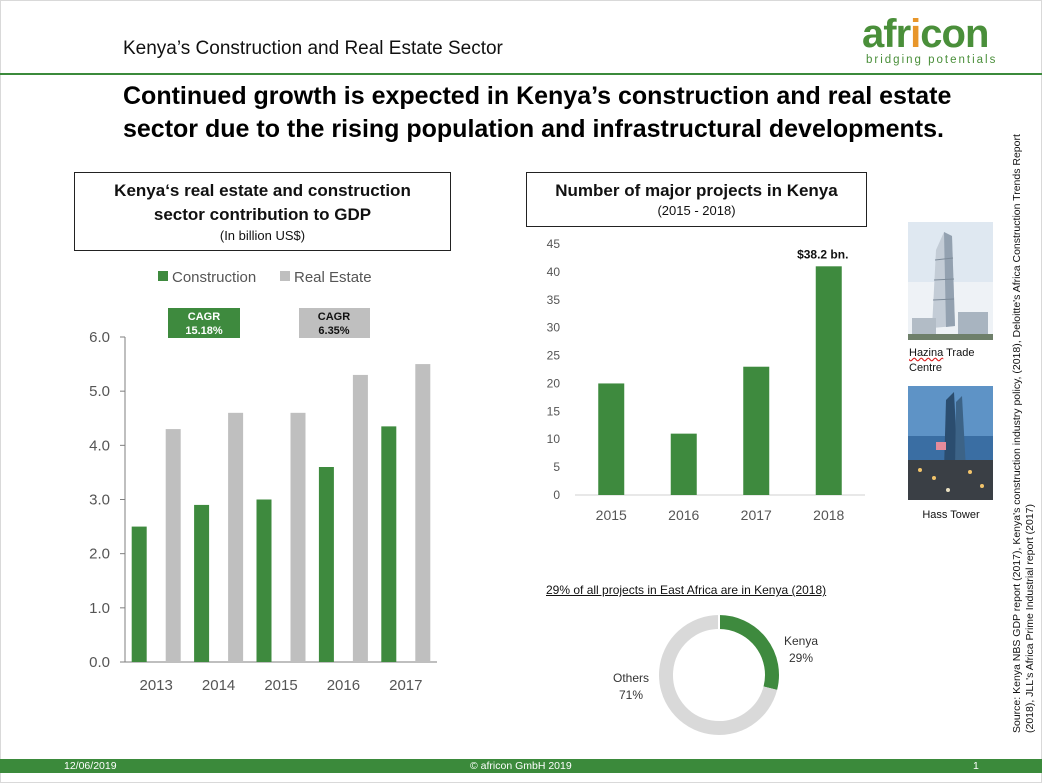 Image resolution: width=1042 pixels, height=783 pixels. I want to click on logo-text-accent: i, so click(915, 34).